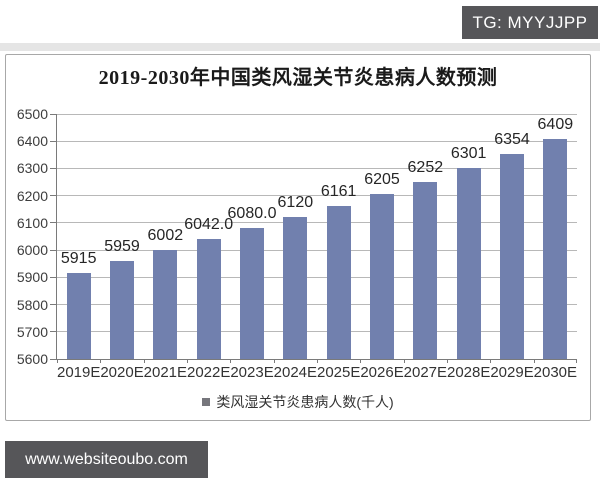  Describe the element at coordinates (555, 124) in the screenshot. I see `bar-value-label: 6409` at that location.